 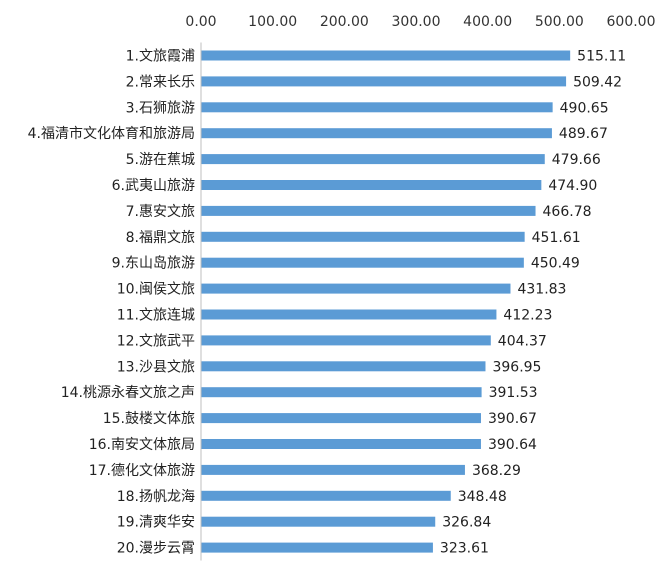 What do you see at coordinates (160, 160) in the screenshot?
I see `category-label: 5.游在蕉城` at bounding box center [160, 160].